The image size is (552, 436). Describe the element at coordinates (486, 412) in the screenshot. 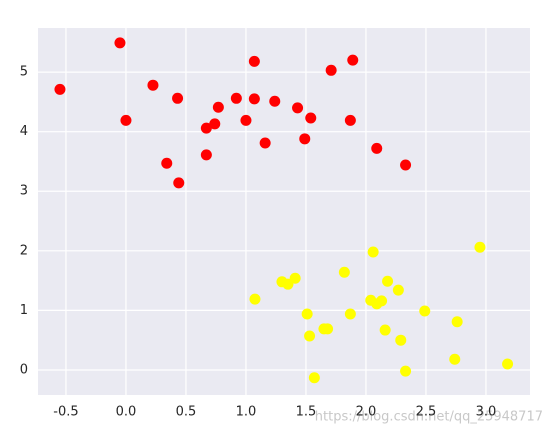

I see `x-tick-label: 3.0` at that location.